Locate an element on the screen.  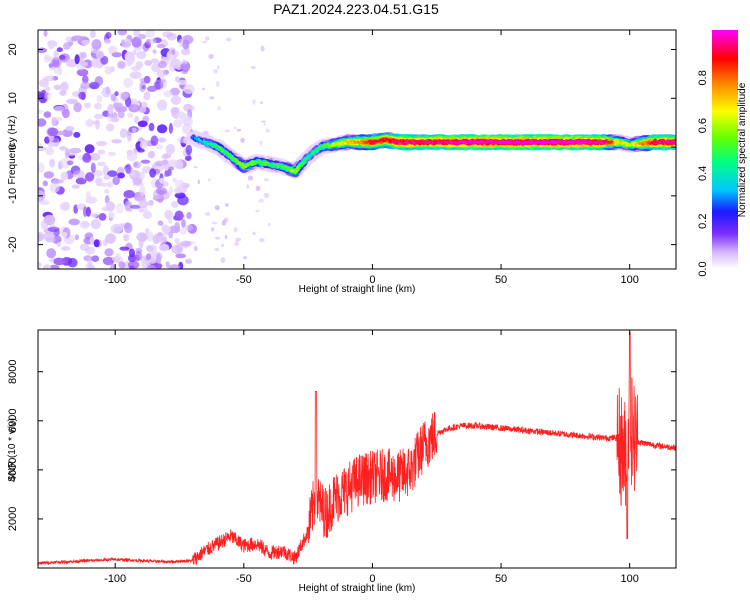
y-tick-label: -20 is located at coordinates (13, 245).